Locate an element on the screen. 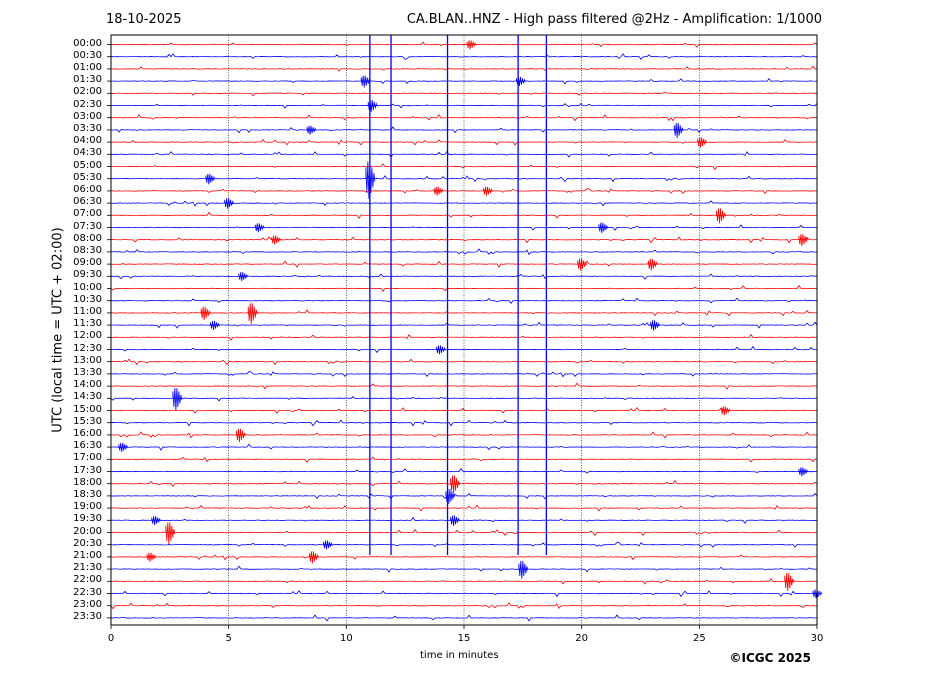 The image size is (927, 696). y-tick-label: 19:30 is located at coordinates (87, 519).